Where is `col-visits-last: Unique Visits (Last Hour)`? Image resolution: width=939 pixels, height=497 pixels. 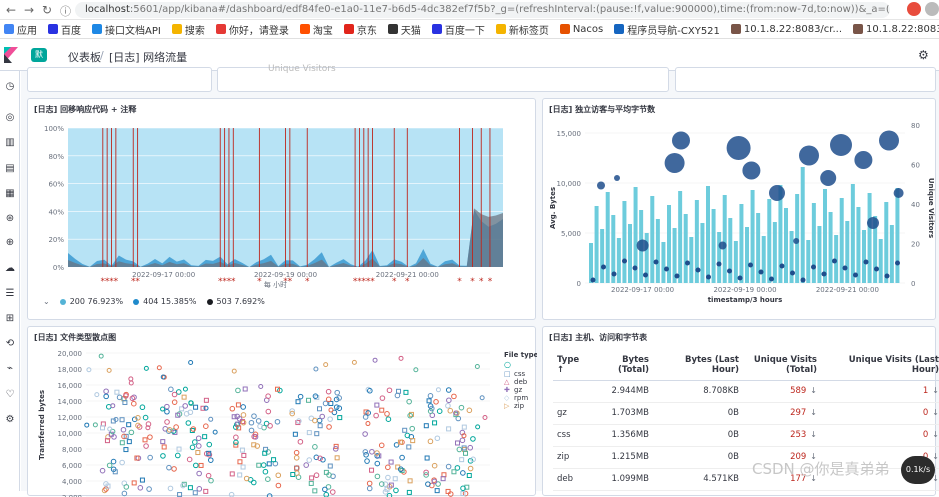
col-visits-last: Unique Visits (Last Hour) is located at coordinates (880, 365).